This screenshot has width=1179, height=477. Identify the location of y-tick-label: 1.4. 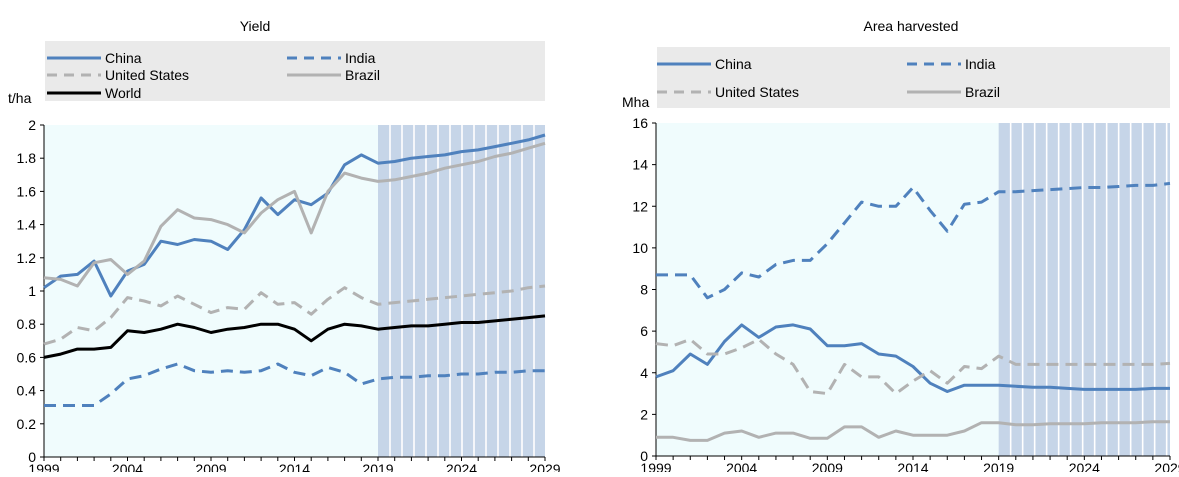
(27, 225).